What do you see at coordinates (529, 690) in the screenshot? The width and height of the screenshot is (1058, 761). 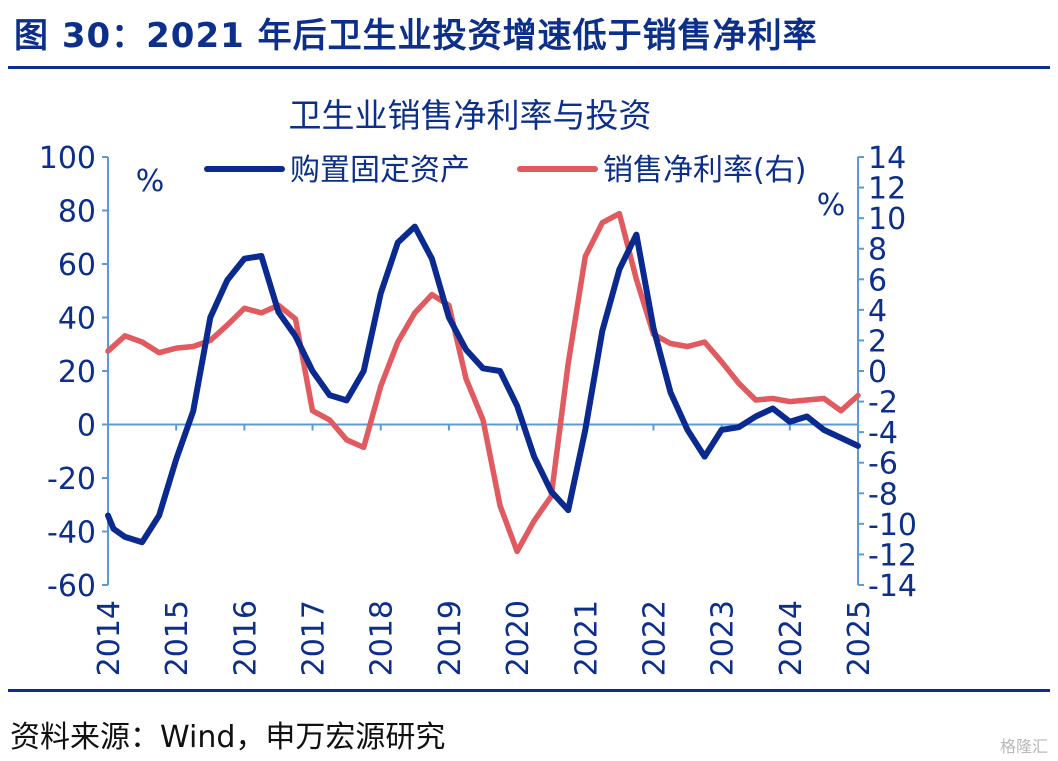 I see `footer-rule` at bounding box center [529, 690].